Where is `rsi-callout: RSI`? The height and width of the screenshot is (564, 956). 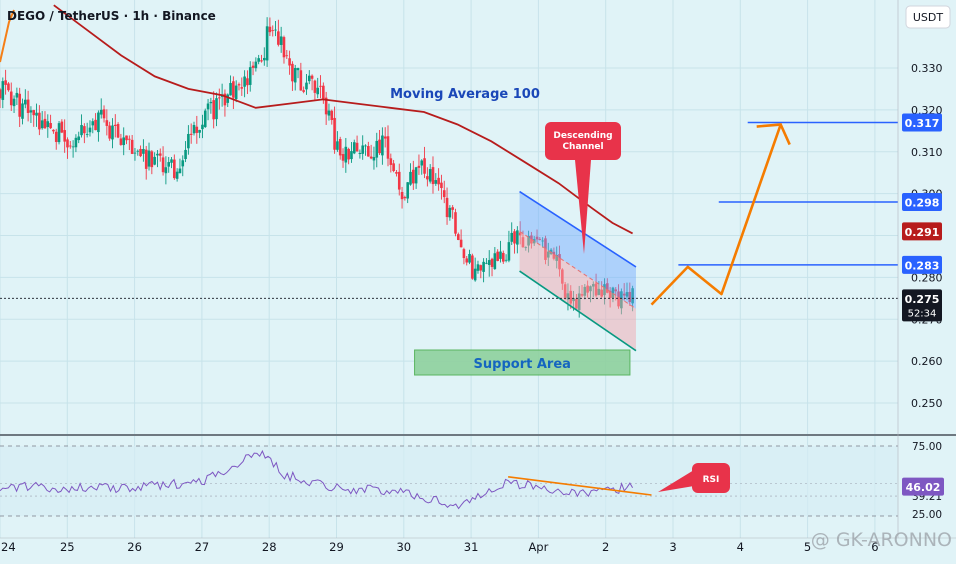
rsi-callout: RSI is located at coordinates (694, 478).